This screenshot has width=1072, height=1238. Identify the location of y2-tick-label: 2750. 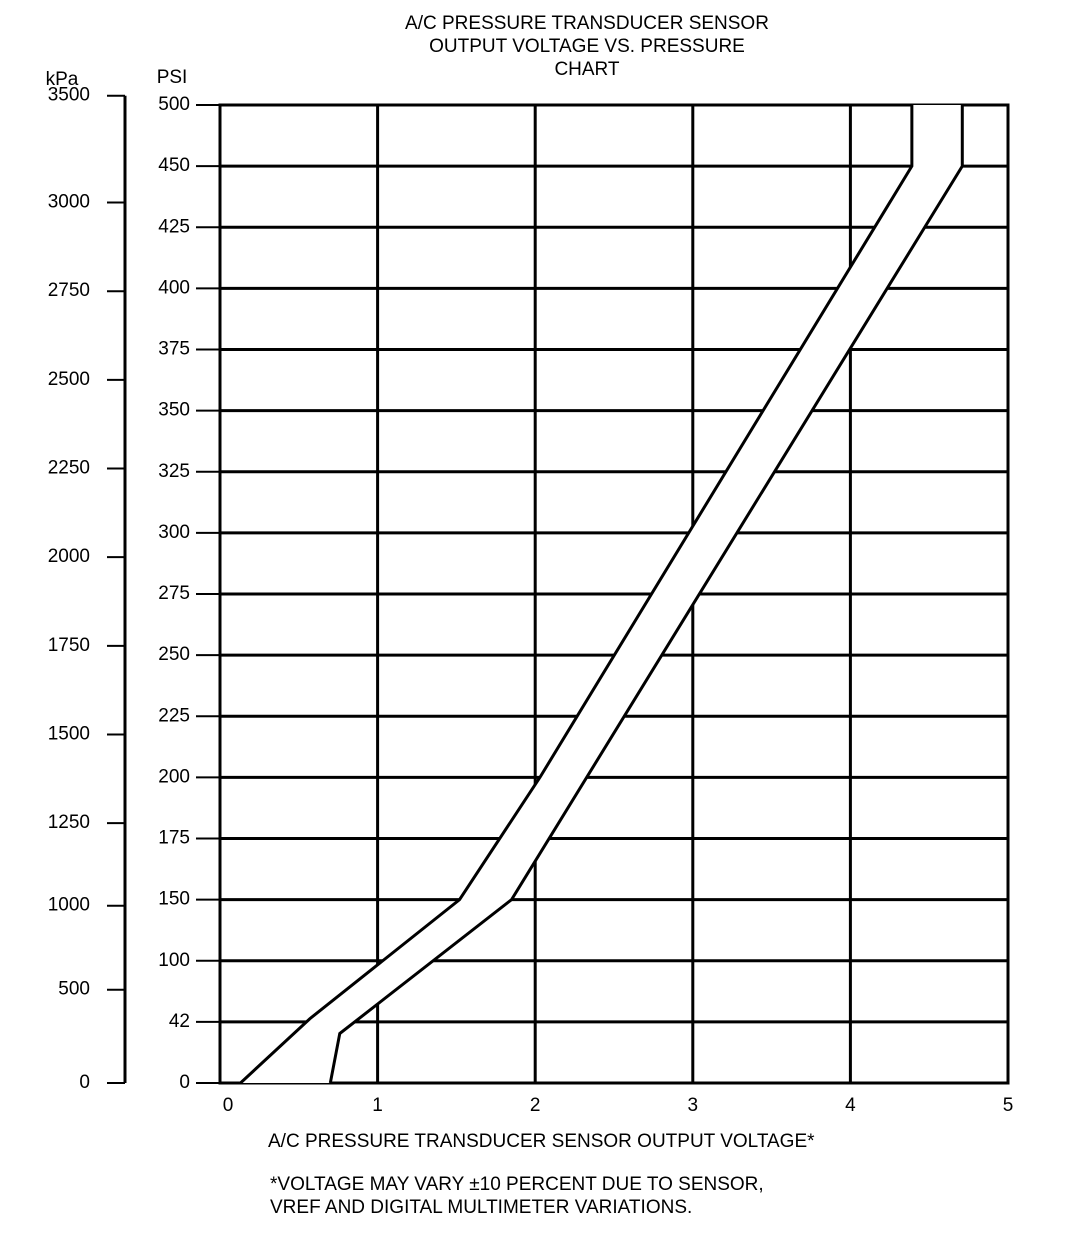
(69, 290).